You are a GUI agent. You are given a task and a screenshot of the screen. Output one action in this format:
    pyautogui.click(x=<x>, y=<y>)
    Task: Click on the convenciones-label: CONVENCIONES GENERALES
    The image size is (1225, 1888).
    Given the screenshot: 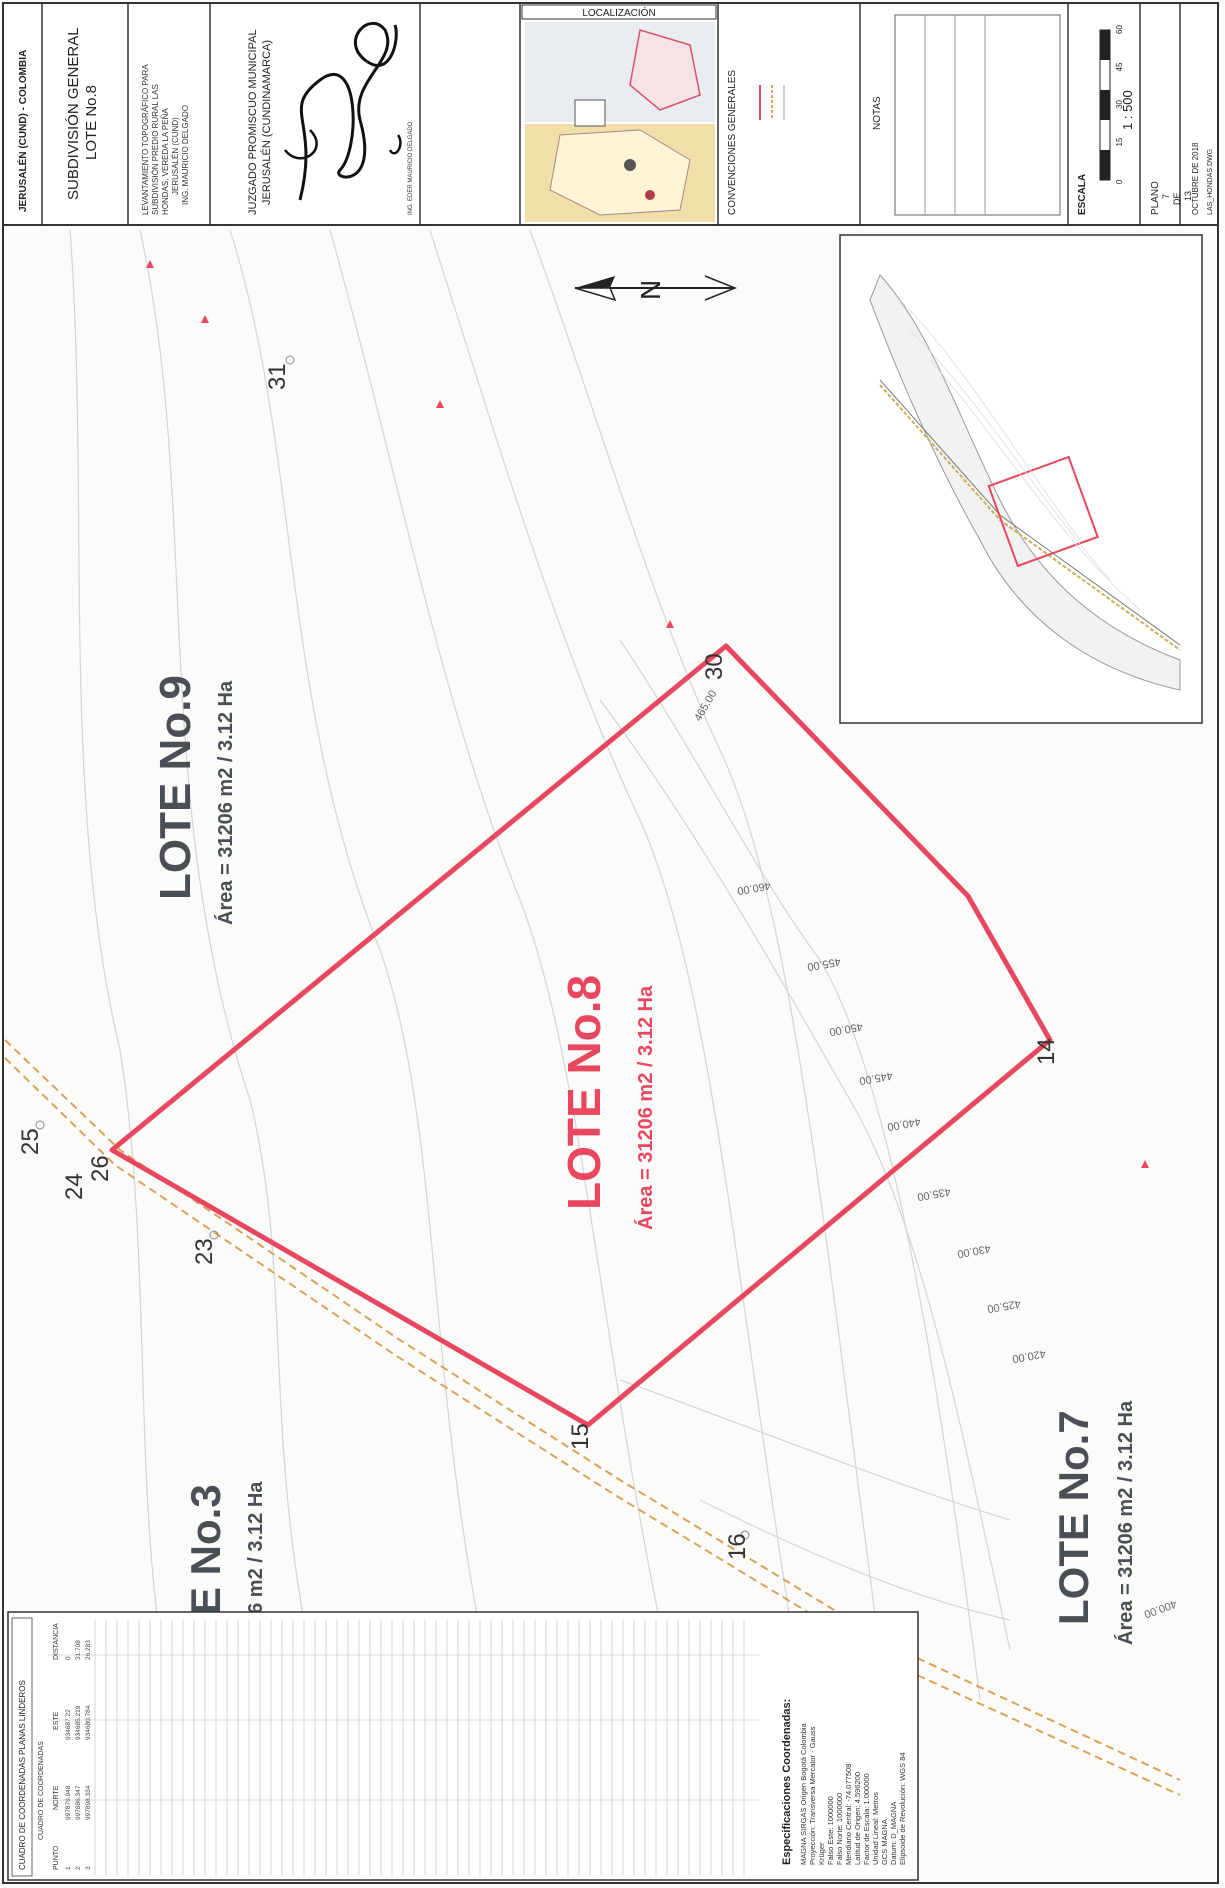 What is the action you would take?
    pyautogui.click(x=732, y=142)
    